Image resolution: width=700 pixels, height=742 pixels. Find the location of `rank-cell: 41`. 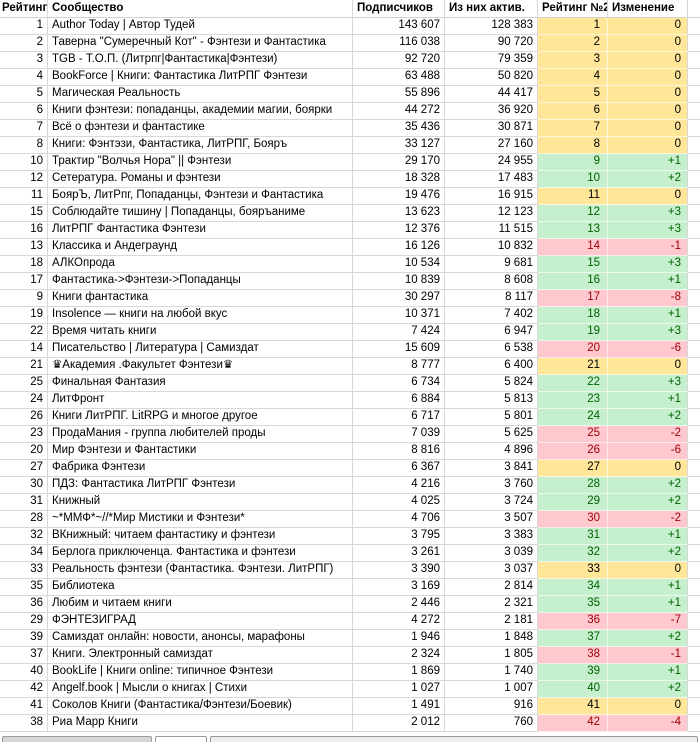

rank-cell: 41 is located at coordinates (24, 706).